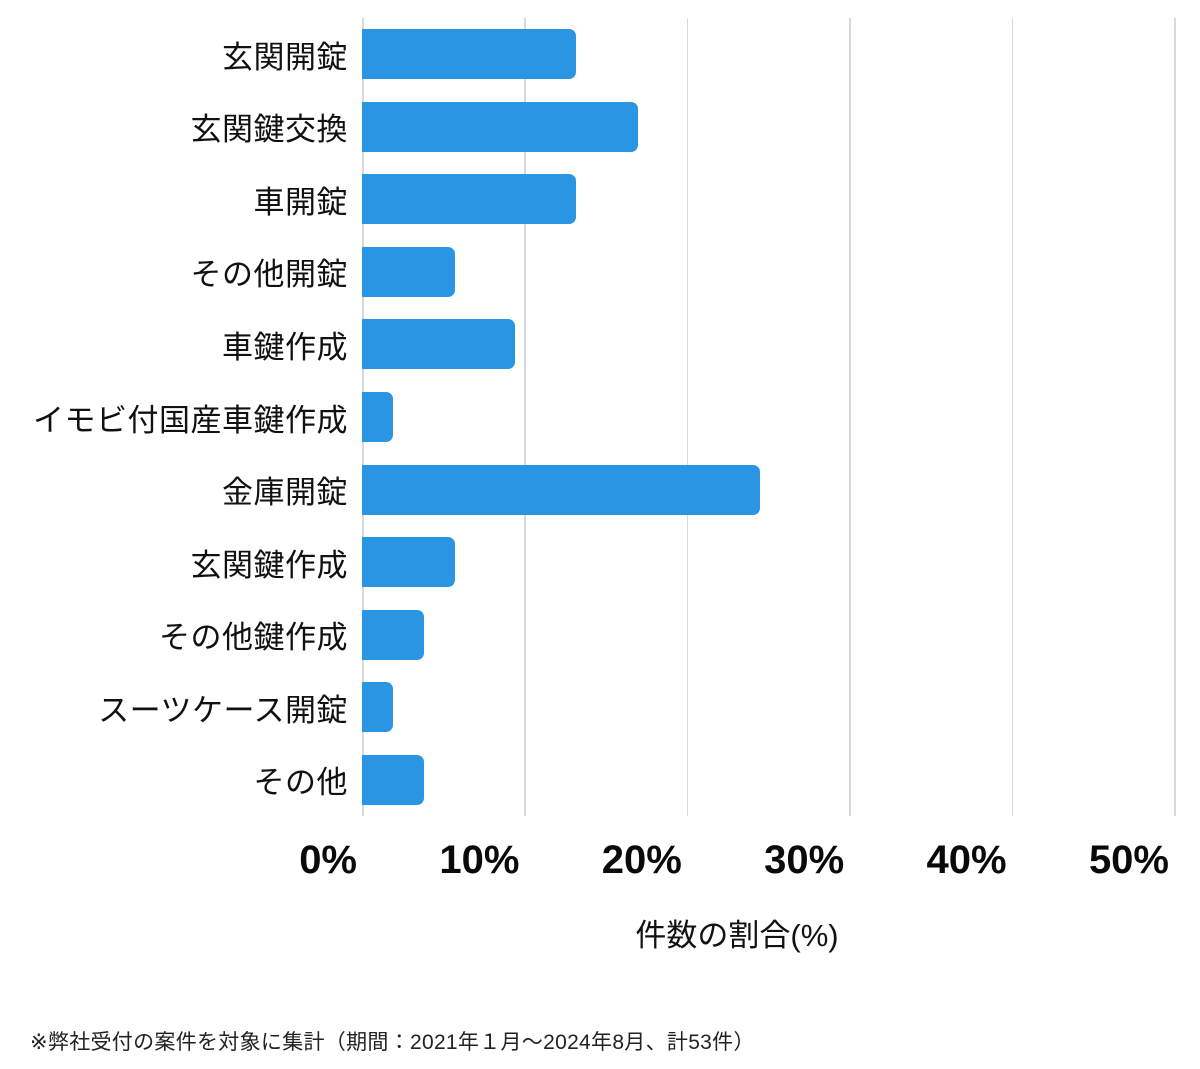  Describe the element at coordinates (269, 130) in the screenshot. I see `category-label: 玄関鍵交換` at that location.